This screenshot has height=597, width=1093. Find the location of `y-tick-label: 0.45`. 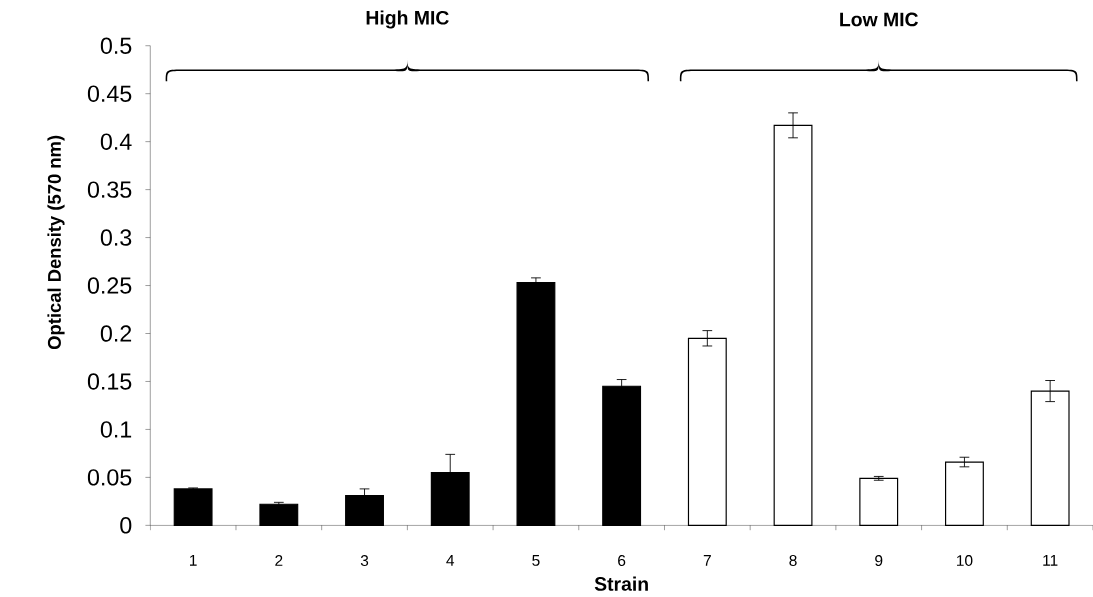

y-tick-label: 0.45 is located at coordinates (109, 93).